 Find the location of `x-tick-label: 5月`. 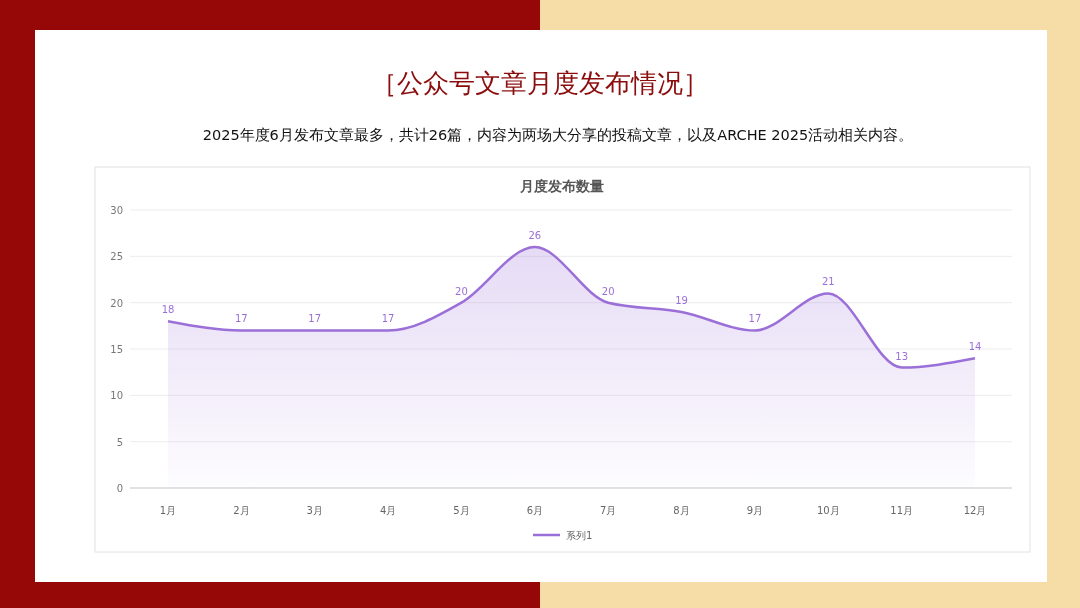

x-tick-label: 5月 is located at coordinates (461, 510).